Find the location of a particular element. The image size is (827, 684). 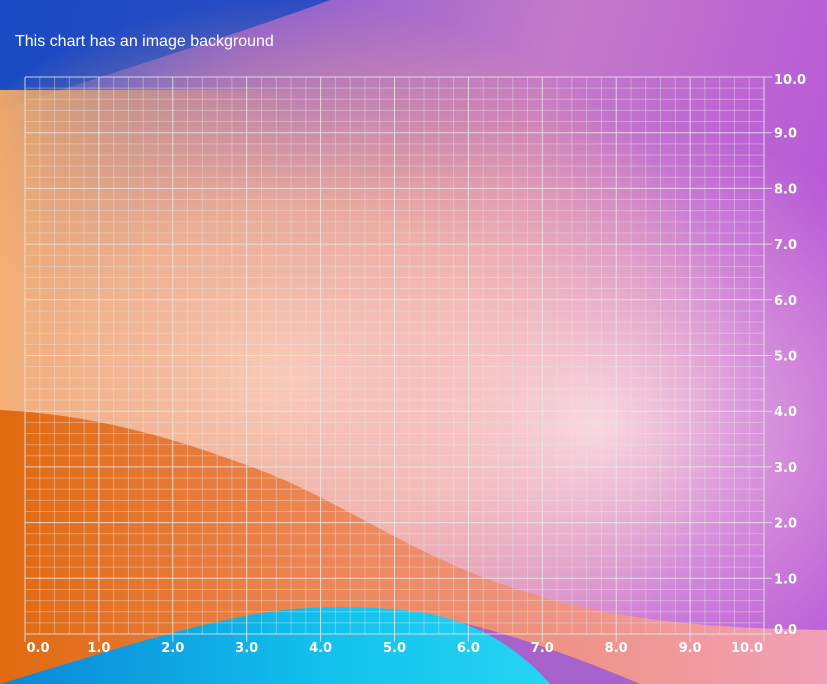

y-tick-label: 4.0 is located at coordinates (785, 412).